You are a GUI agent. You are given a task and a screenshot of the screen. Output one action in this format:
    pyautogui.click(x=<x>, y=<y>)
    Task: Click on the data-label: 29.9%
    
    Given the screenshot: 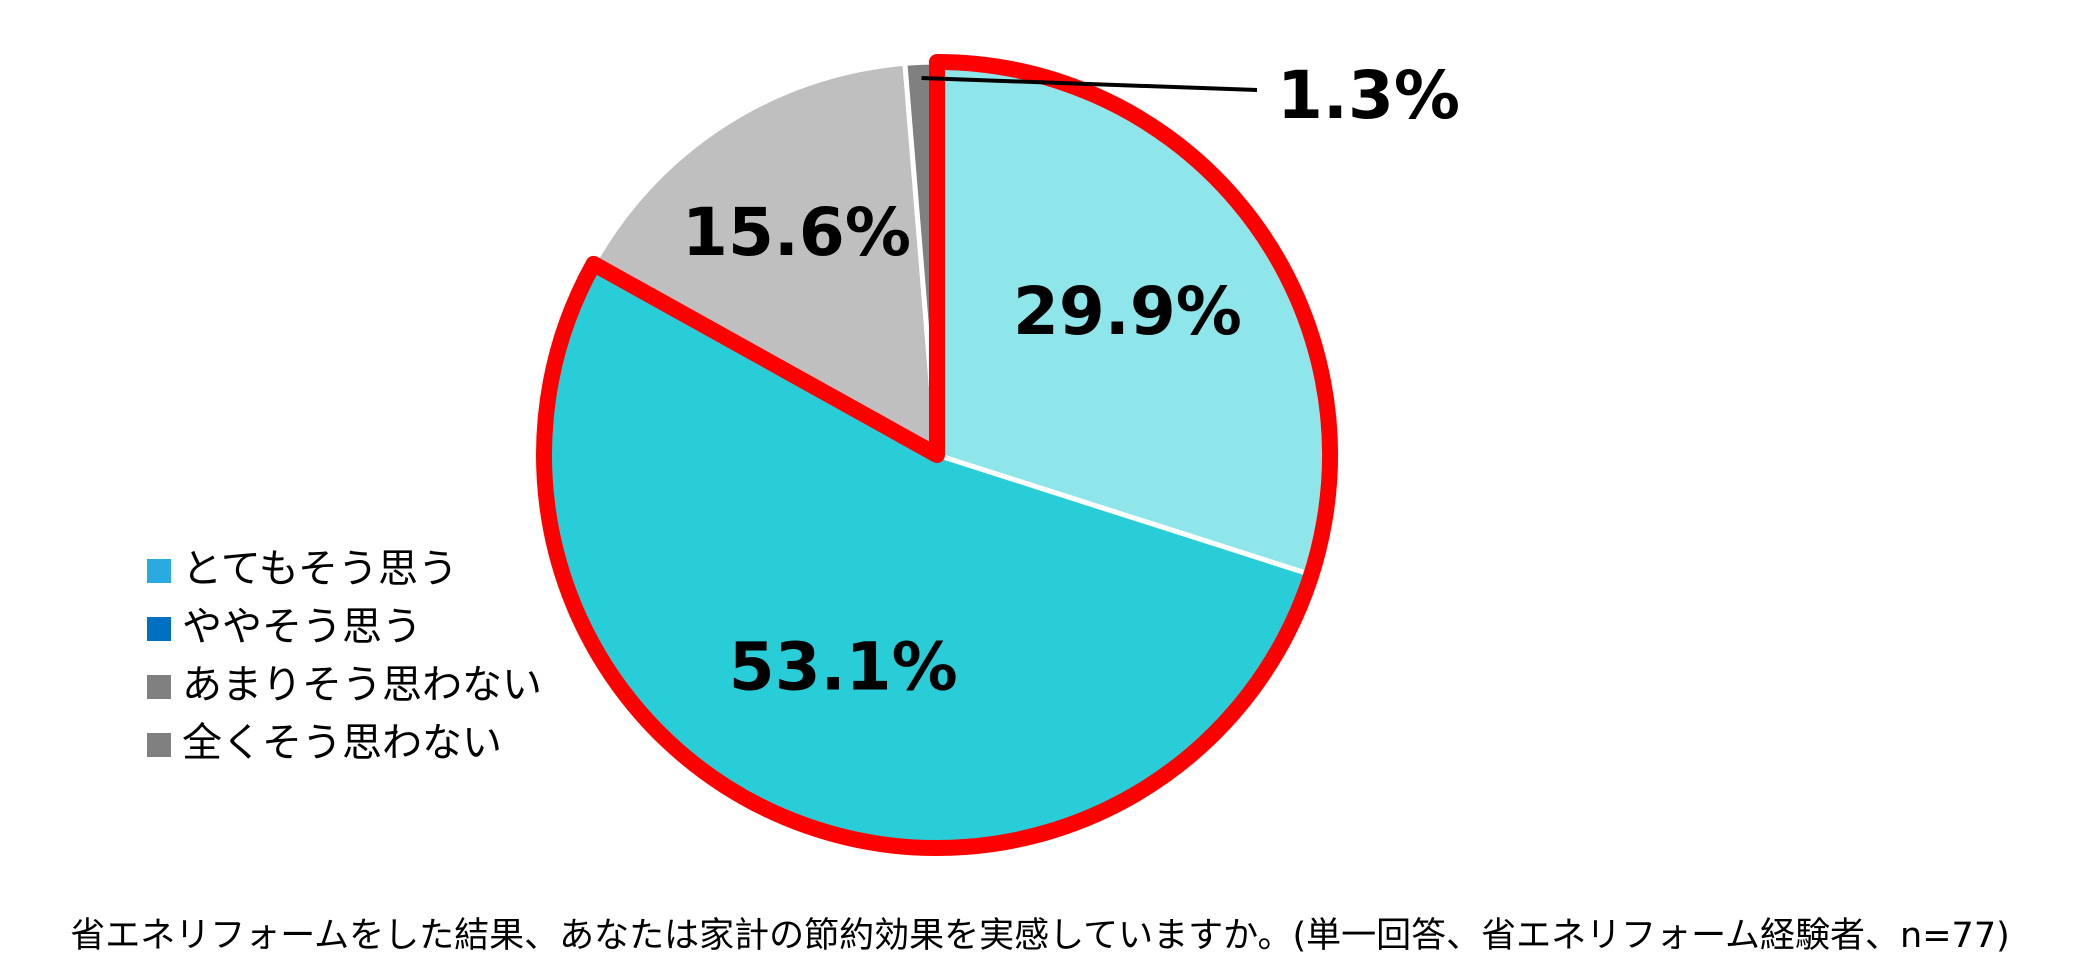 What is the action you would take?
    pyautogui.click(x=1127, y=311)
    